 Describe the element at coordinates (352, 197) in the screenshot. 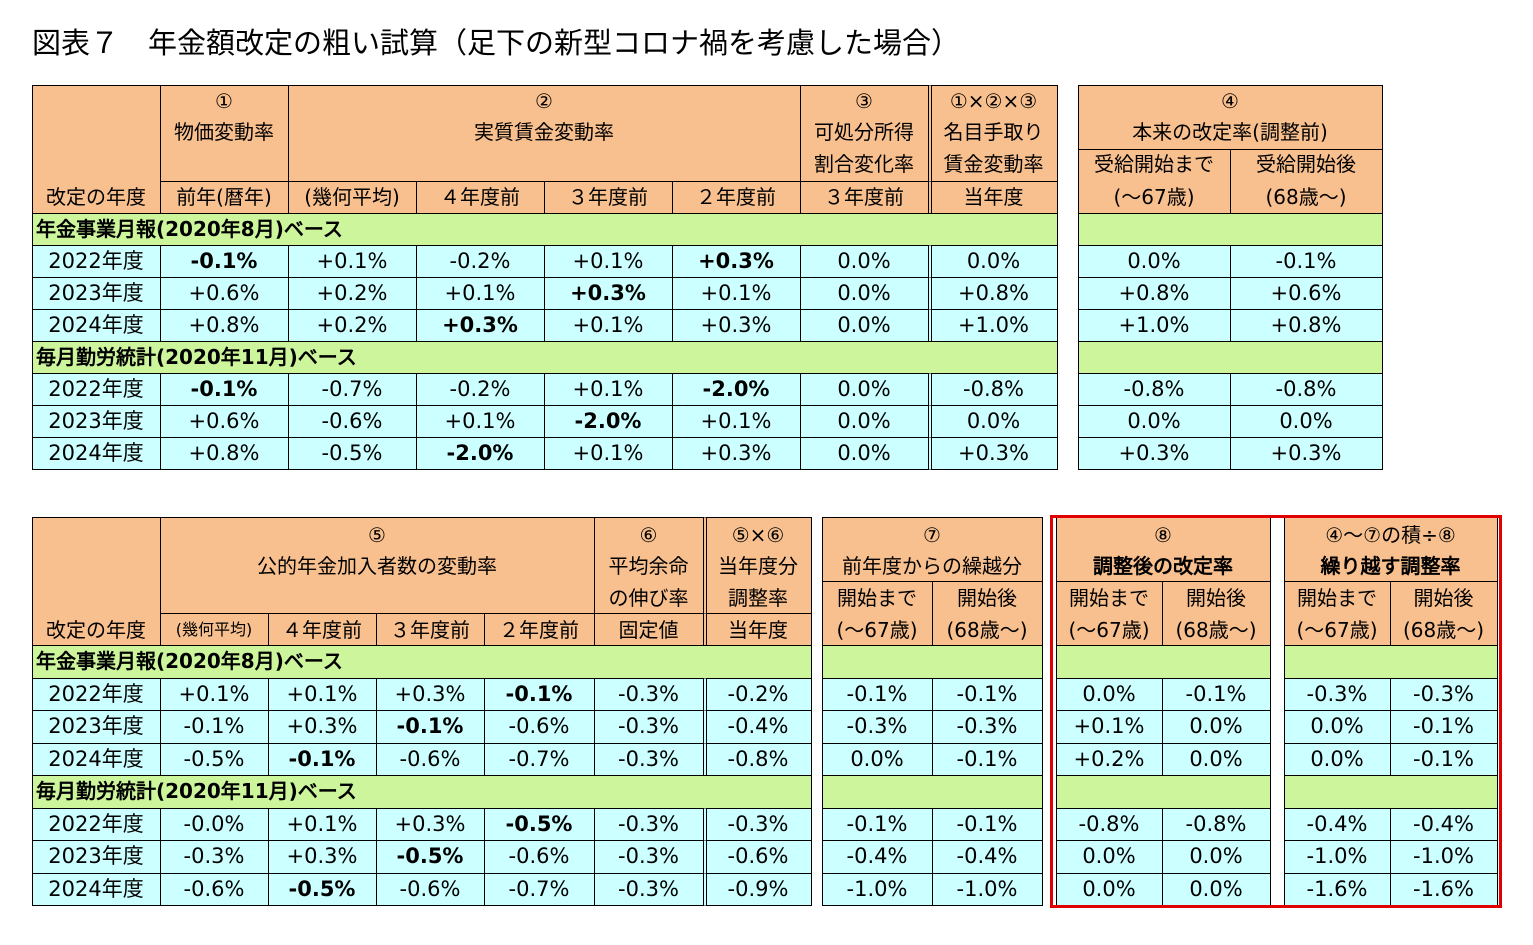

I see `header-text: (幾何平均)` at that location.